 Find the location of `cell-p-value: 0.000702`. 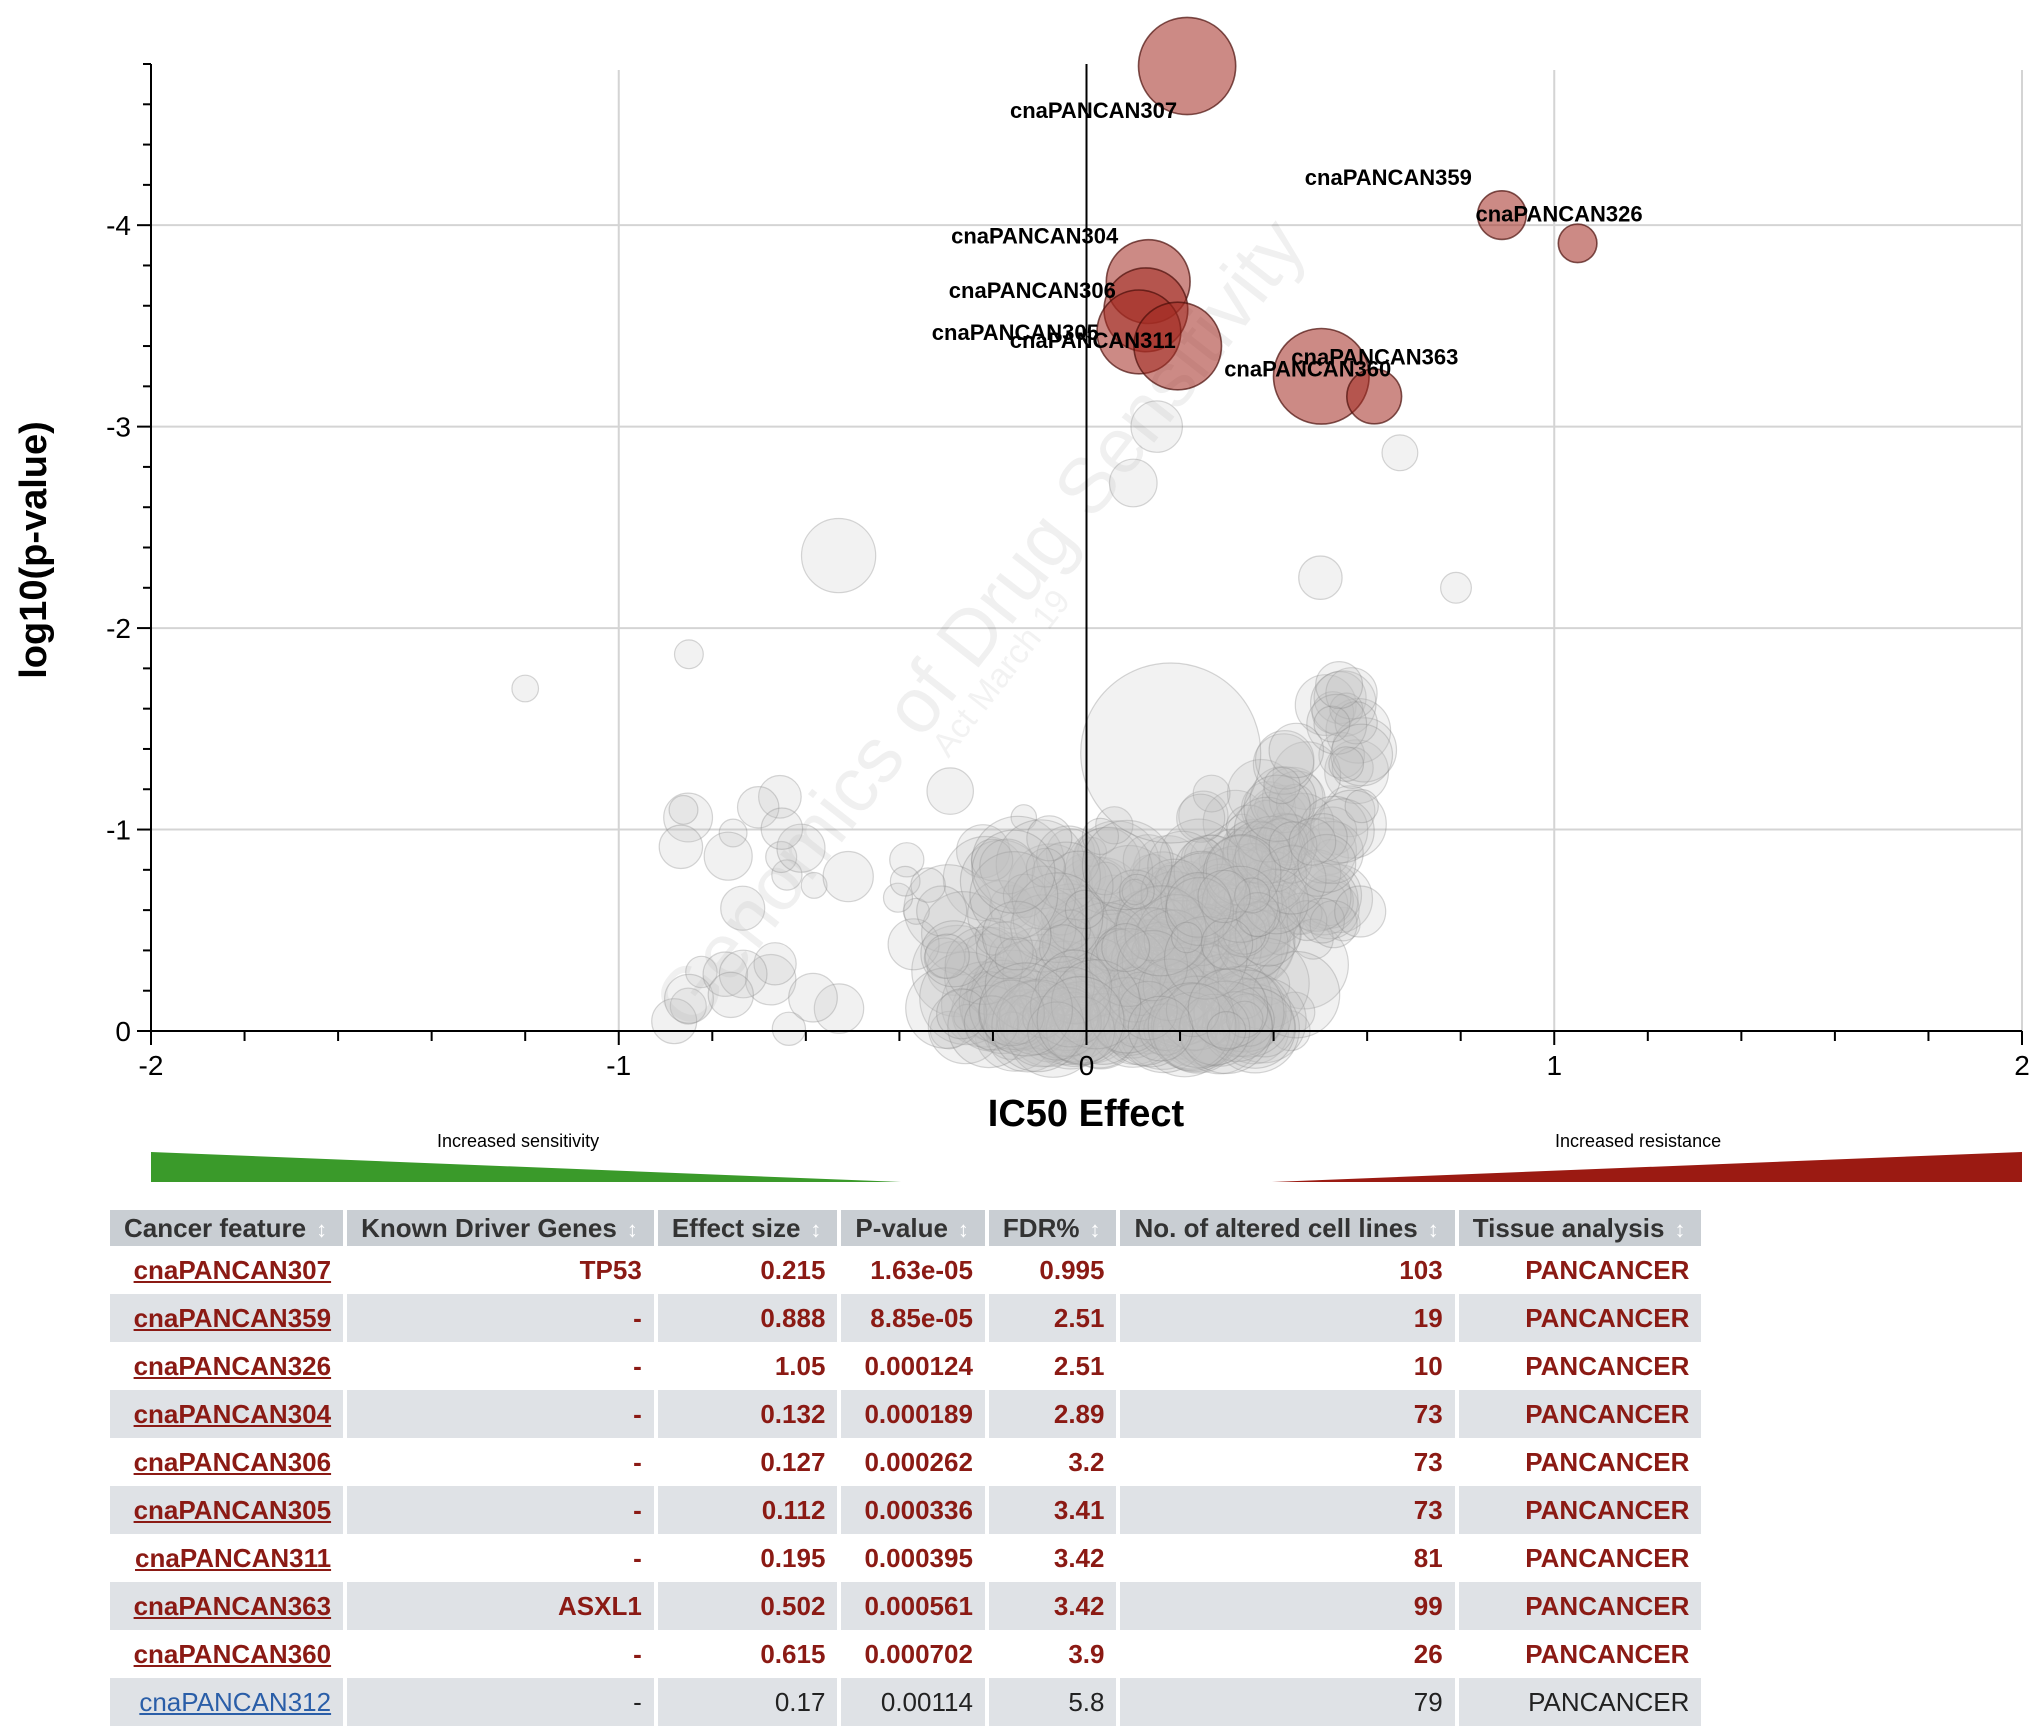

cell-p-value: 0.000702 is located at coordinates (918, 1653).